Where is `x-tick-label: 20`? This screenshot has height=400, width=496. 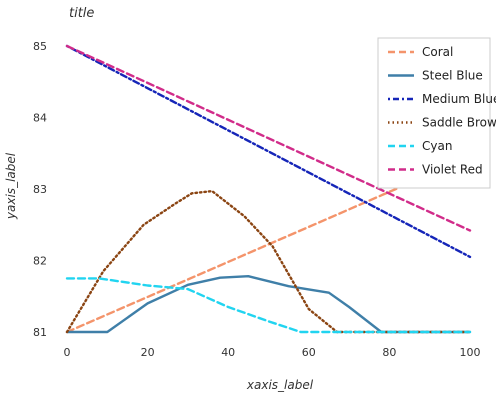
x-tick-label: 20 is located at coordinates (148, 352).